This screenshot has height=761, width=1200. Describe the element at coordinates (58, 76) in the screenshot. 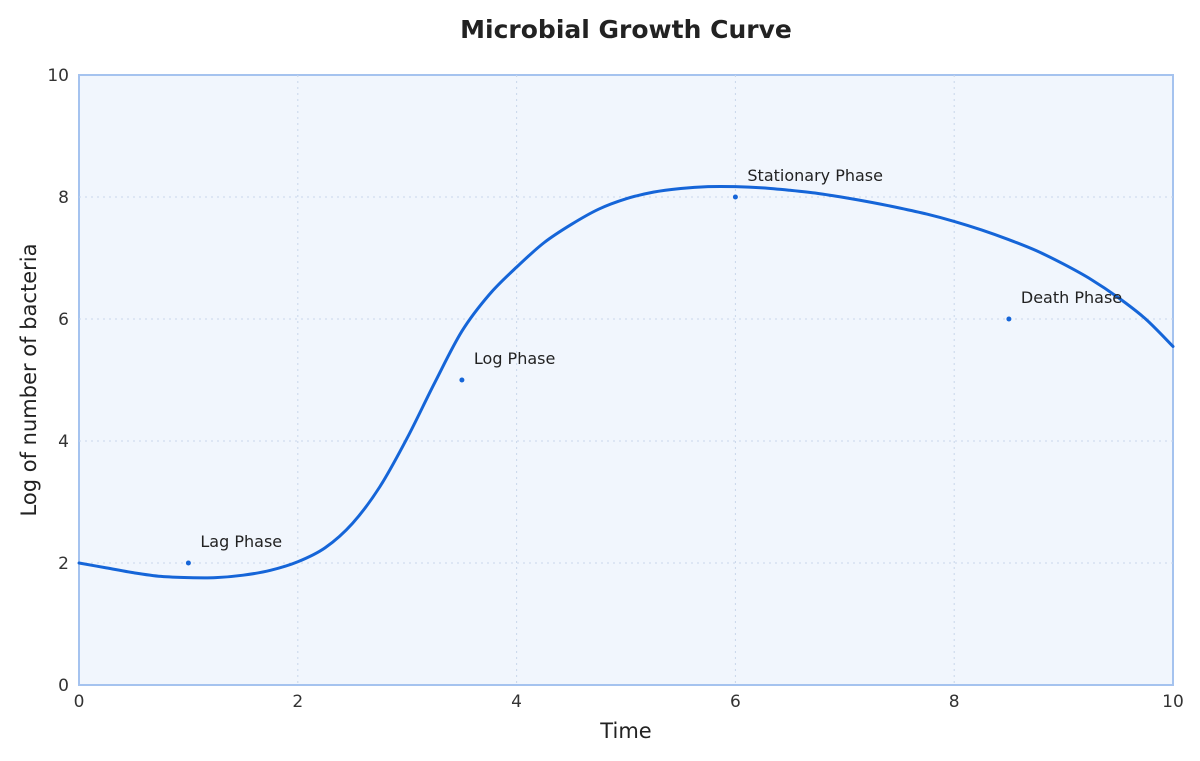

I see `y-tick-label: 10` at that location.